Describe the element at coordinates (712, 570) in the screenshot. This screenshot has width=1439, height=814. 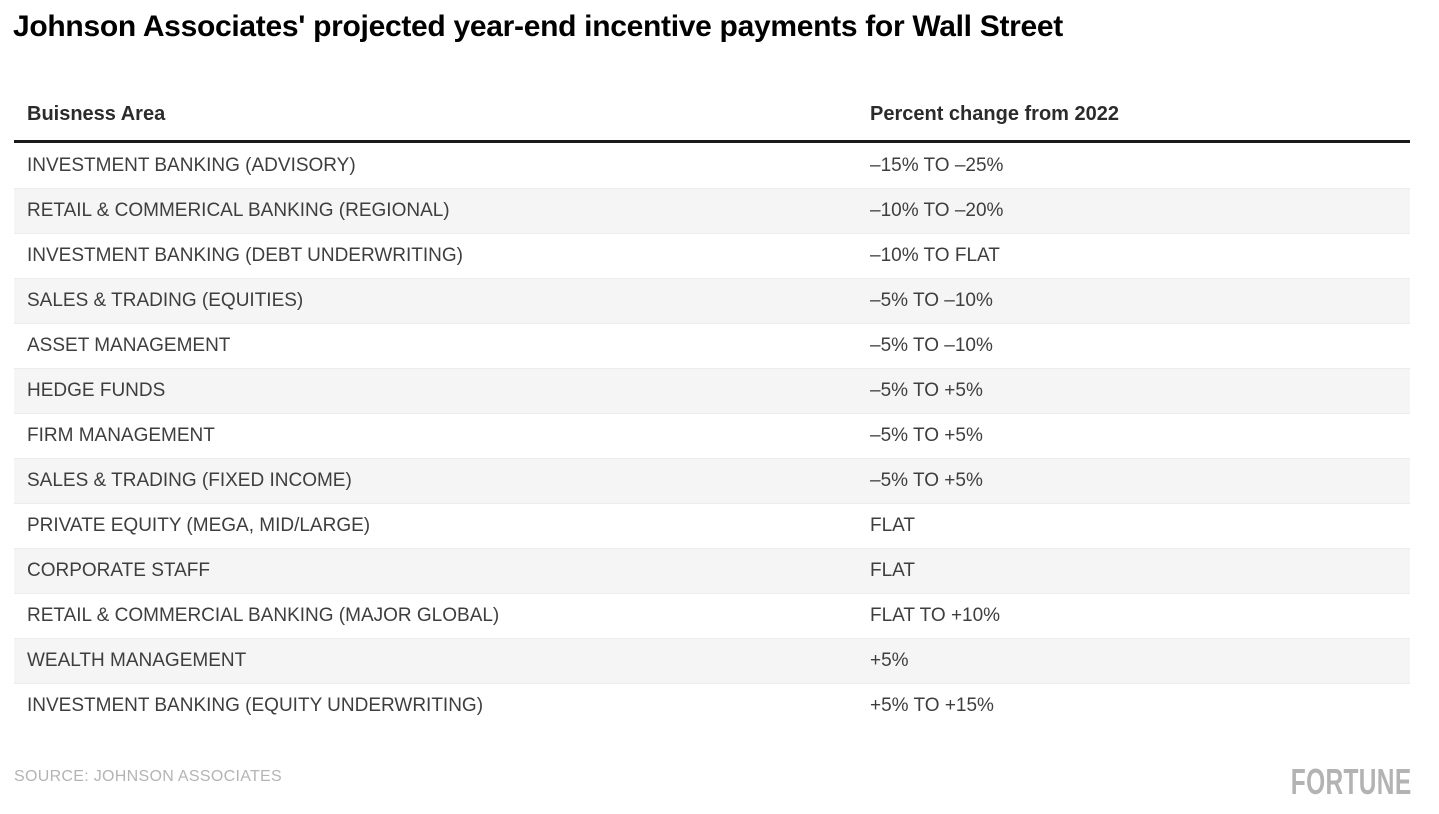
I see `table-row: CORPORATE STAFF FLAT` at that location.